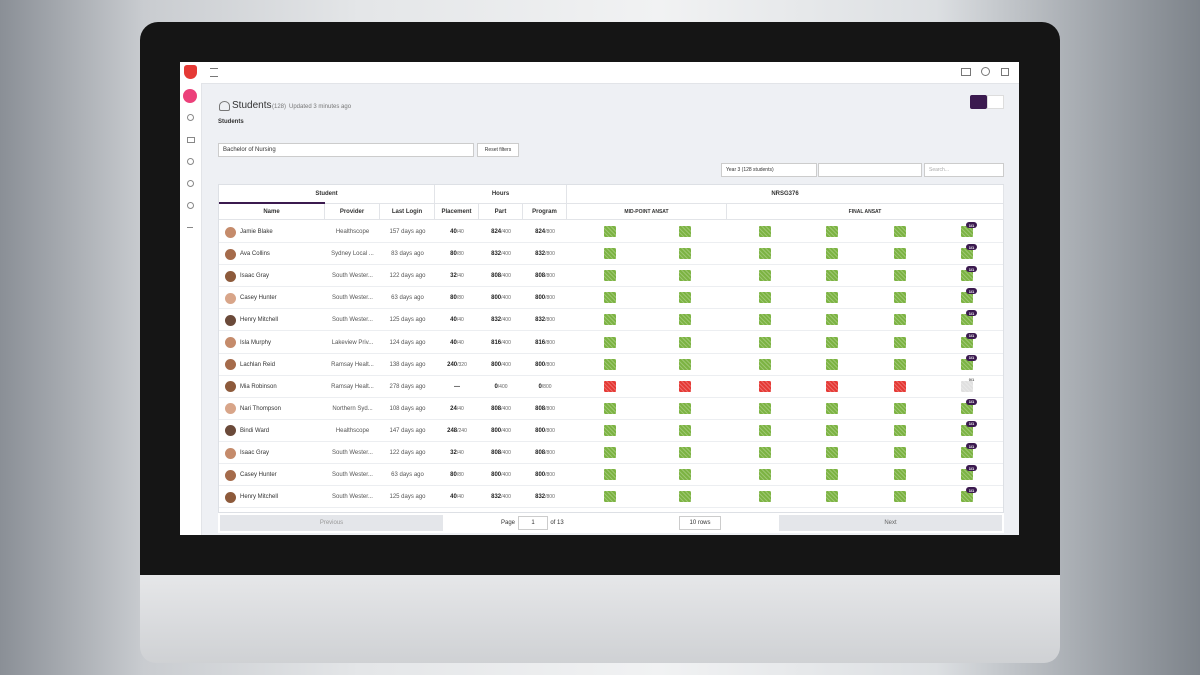  What do you see at coordinates (501, 497) in the screenshot?
I see `part: 832/400` at bounding box center [501, 497].